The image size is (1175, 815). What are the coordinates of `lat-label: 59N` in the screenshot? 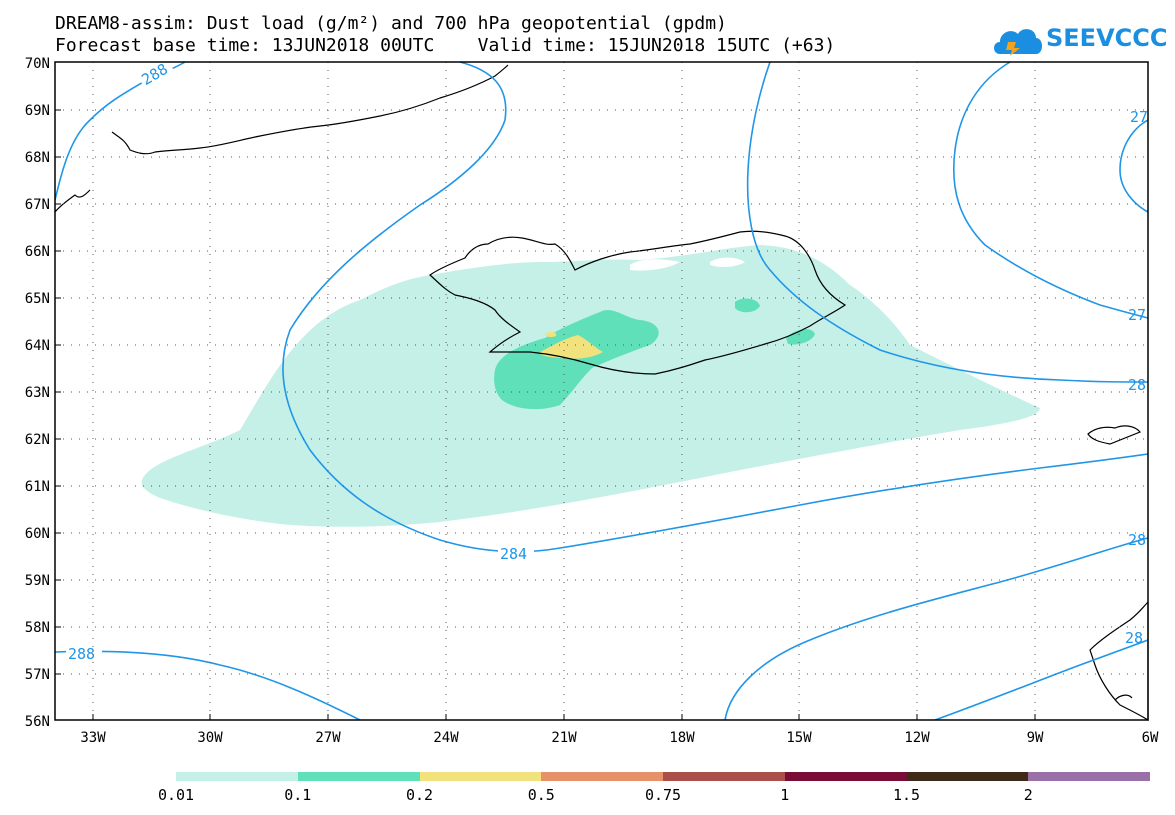 It's located at (37, 581).